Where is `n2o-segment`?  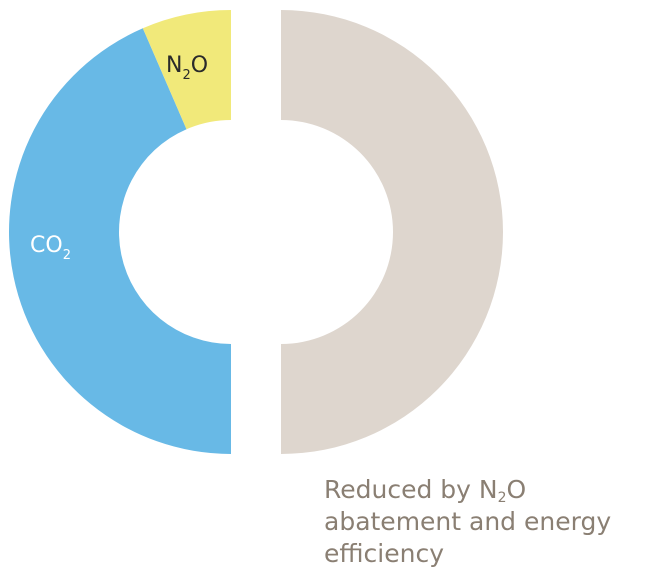 n2o-segment is located at coordinates (186, 70).